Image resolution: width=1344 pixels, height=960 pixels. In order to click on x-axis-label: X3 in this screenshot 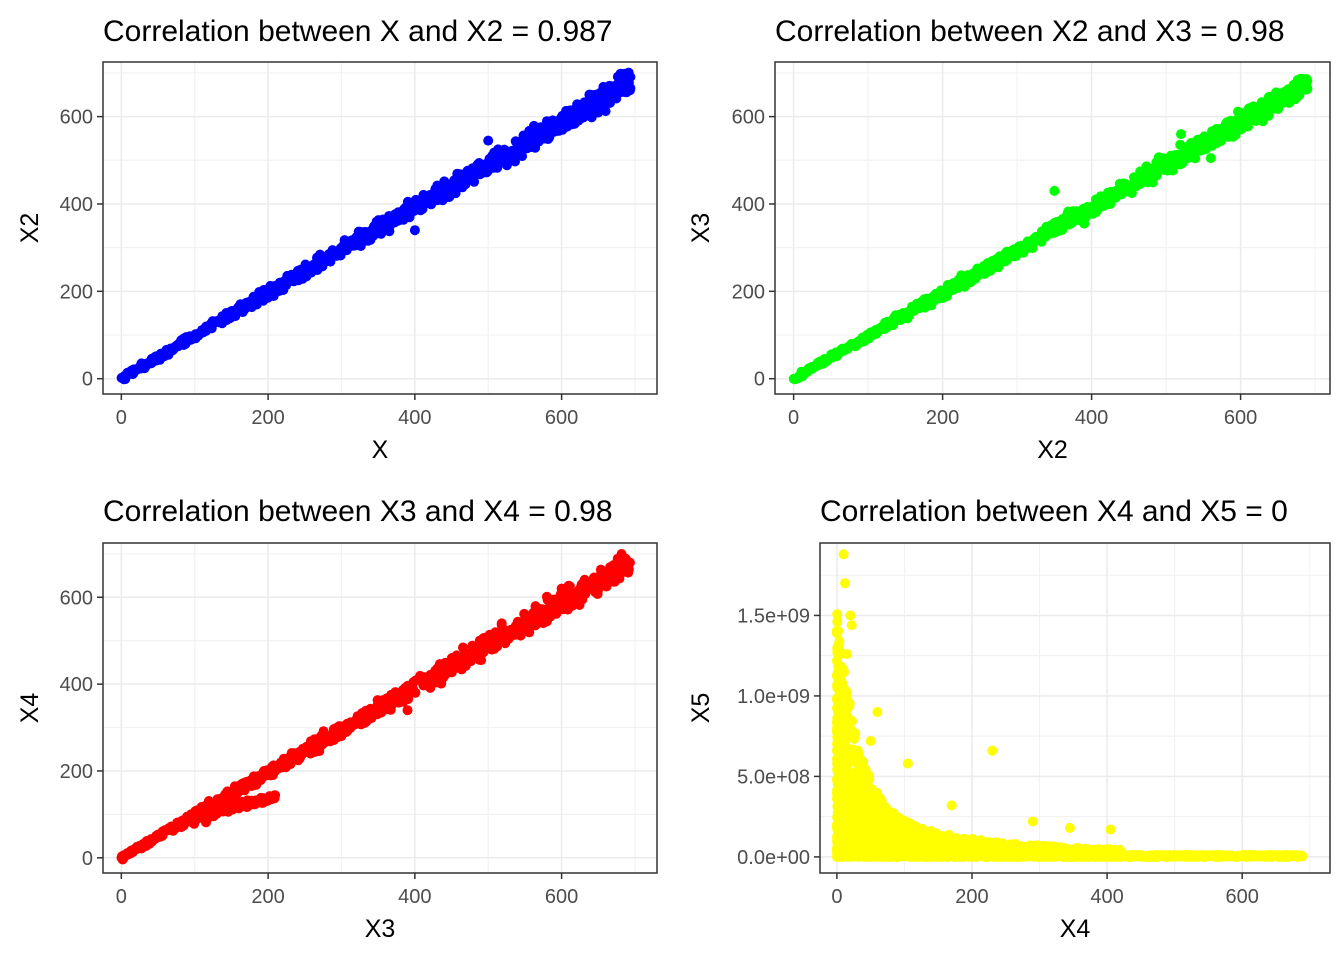, I will do `click(380, 929)`.